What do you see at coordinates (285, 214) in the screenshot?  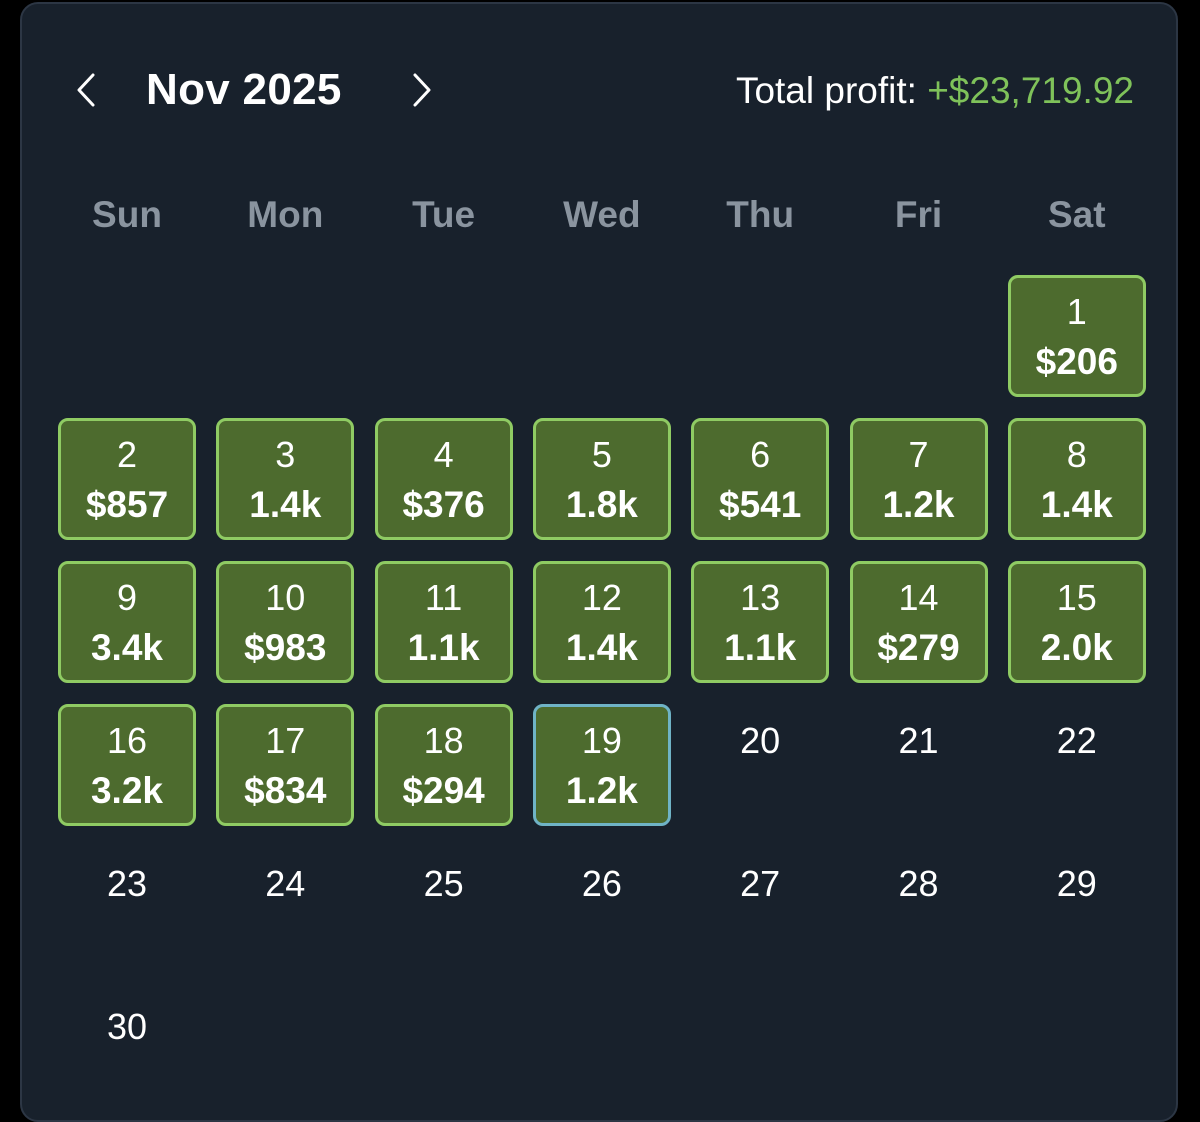 I see `weekday-mon: Mon` at bounding box center [285, 214].